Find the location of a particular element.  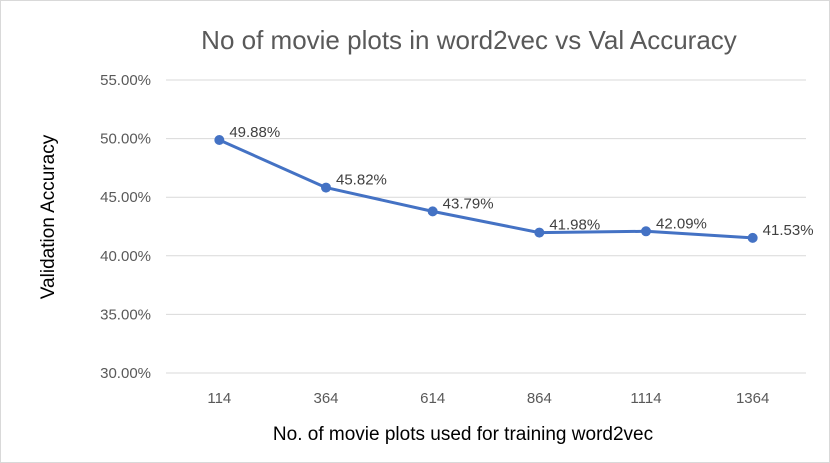

y-tick-label: 55.00% is located at coordinates (125, 80).